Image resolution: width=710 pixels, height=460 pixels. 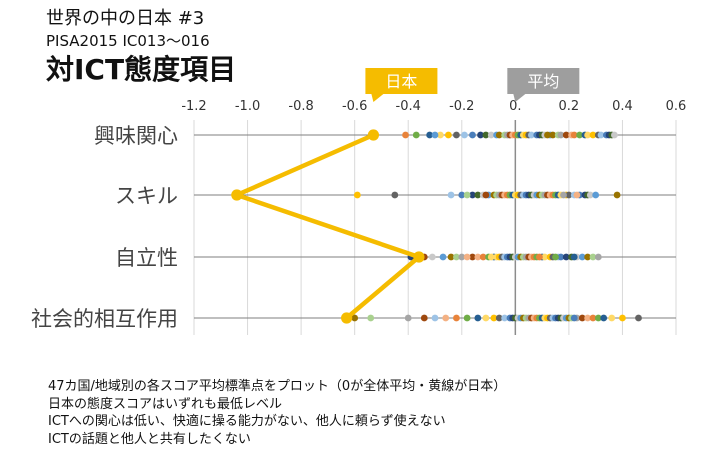 I want to click on note-line: ICTの話題と他人と共有したくない, so click(x=149, y=439).